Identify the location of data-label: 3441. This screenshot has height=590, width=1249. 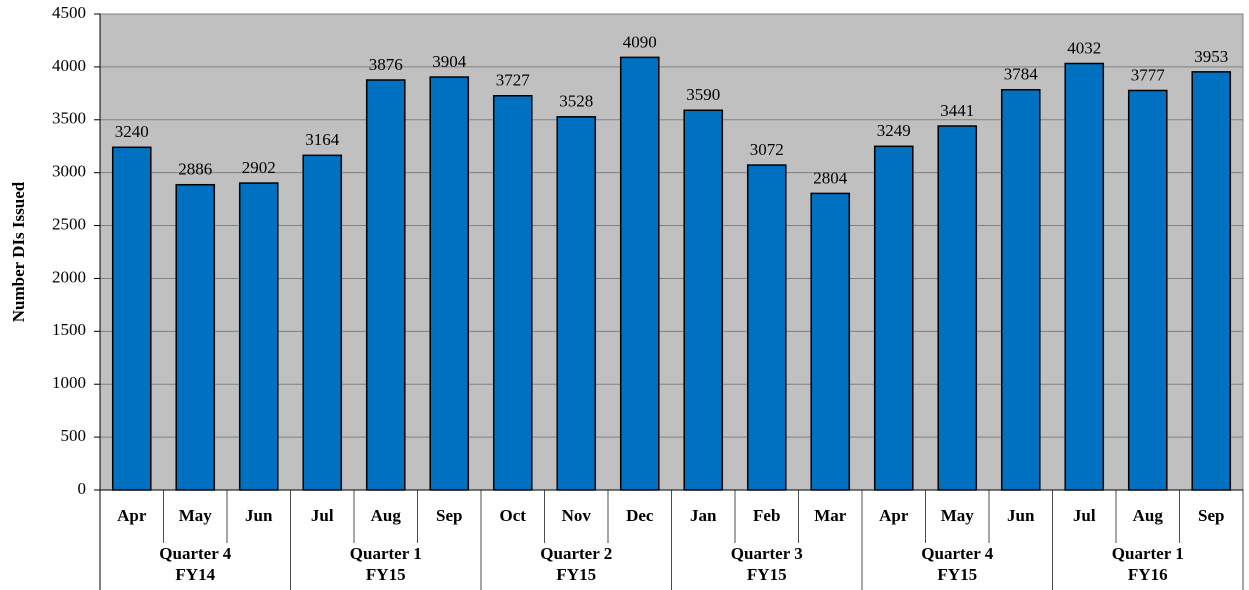
(957, 110).